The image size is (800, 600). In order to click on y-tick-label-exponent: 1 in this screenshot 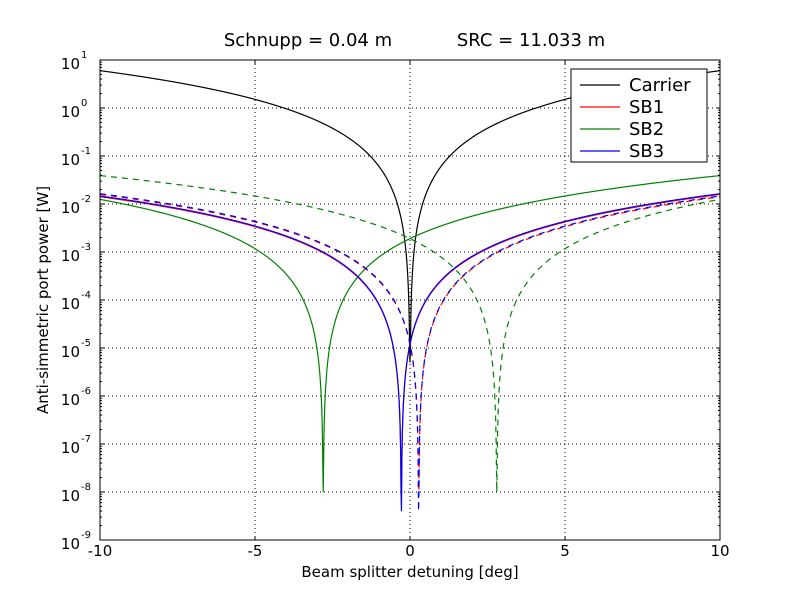, I will do `click(84, 55)`.